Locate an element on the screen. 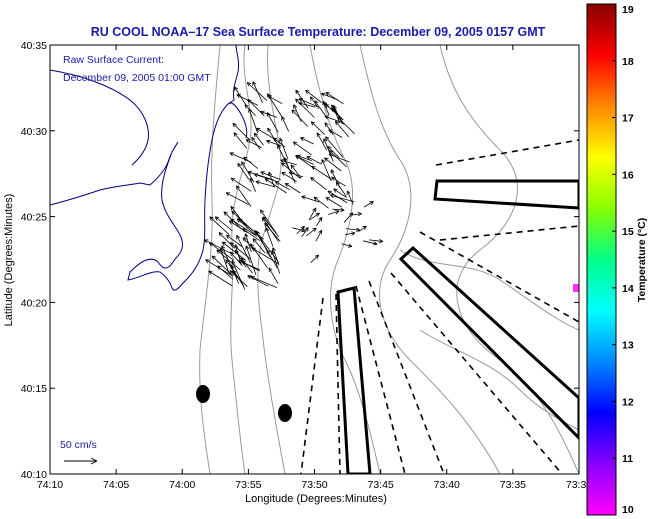 This screenshot has width=651, height=519. colorbar-tick-label: 11 is located at coordinates (627, 459).